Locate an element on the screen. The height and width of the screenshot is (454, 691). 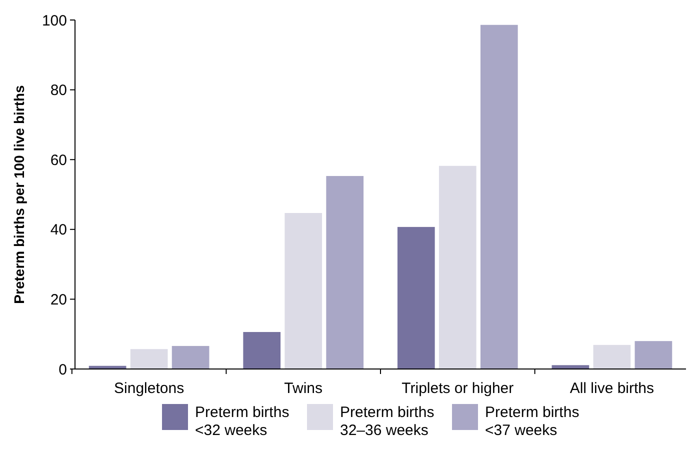
y-tick-label: 80 is located at coordinates (58, 91).